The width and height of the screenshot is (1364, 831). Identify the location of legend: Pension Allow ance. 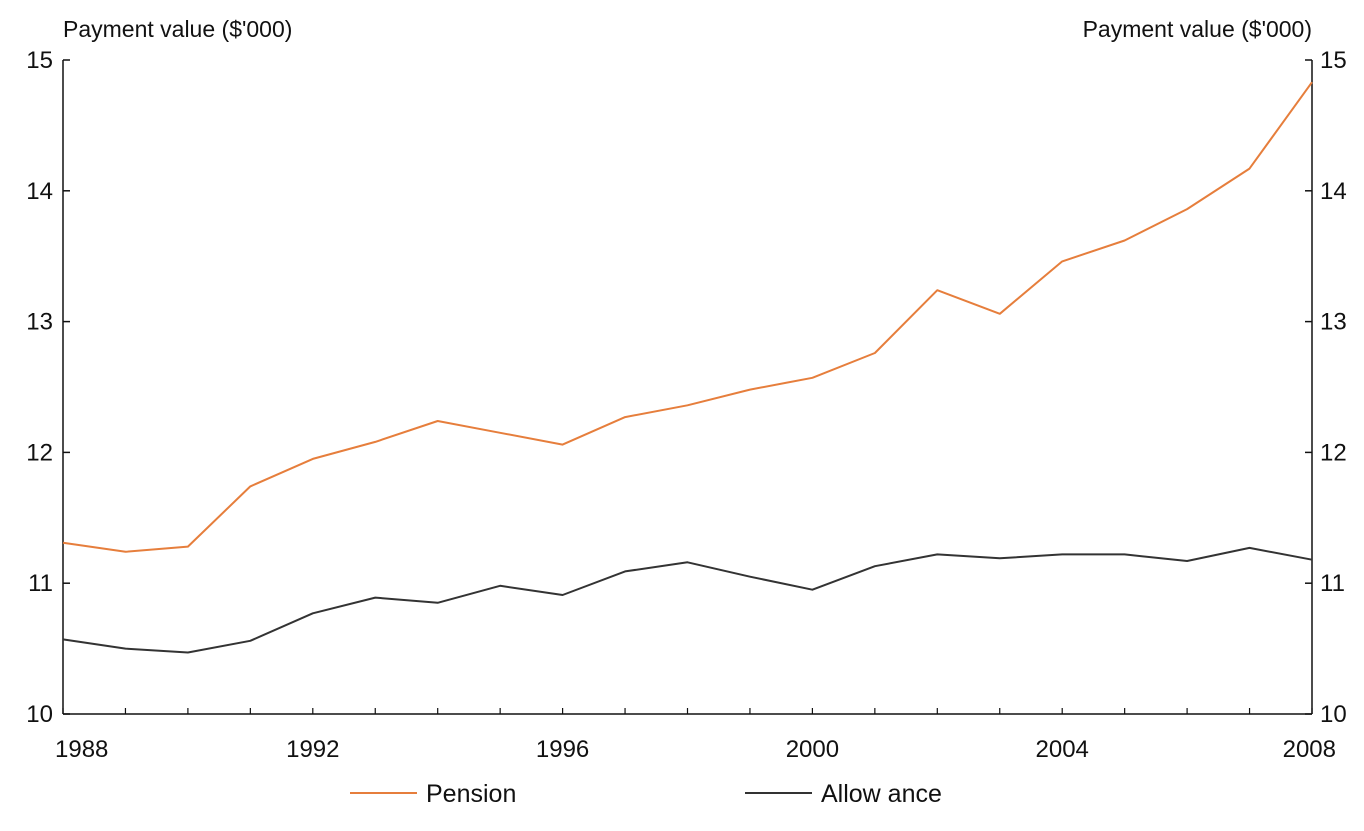
(646, 794).